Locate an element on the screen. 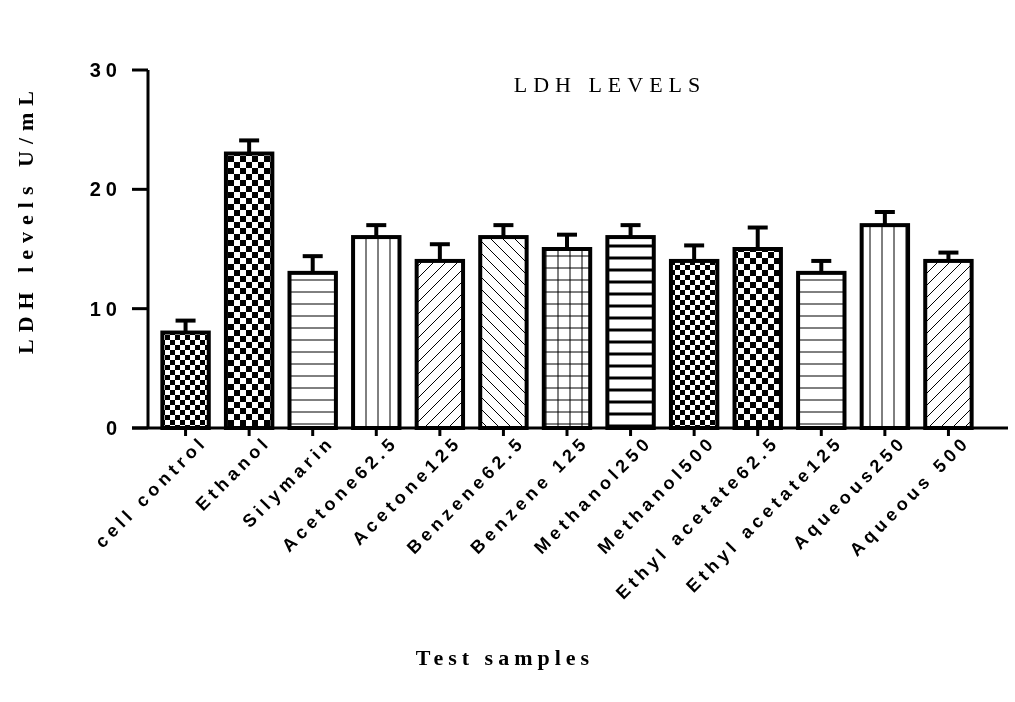 The width and height of the screenshot is (1015, 702). y-tick-label: 20 is located at coordinates (105, 189).